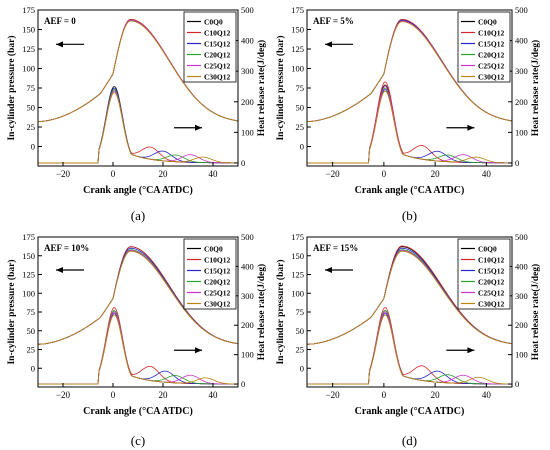 The height and width of the screenshot is (450, 550). I want to click on panel-caption: (b), so click(409, 215).